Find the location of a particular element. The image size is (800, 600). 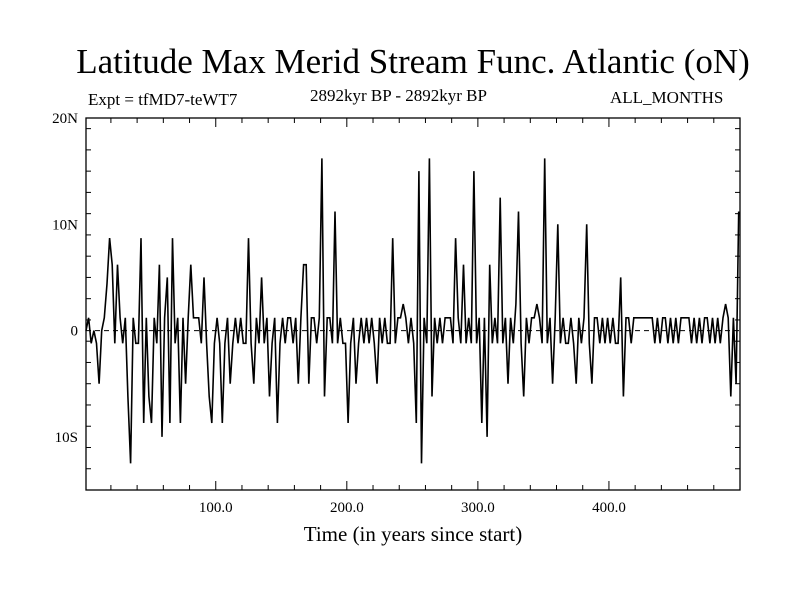

y-tick-label: 10S is located at coordinates (66, 438).